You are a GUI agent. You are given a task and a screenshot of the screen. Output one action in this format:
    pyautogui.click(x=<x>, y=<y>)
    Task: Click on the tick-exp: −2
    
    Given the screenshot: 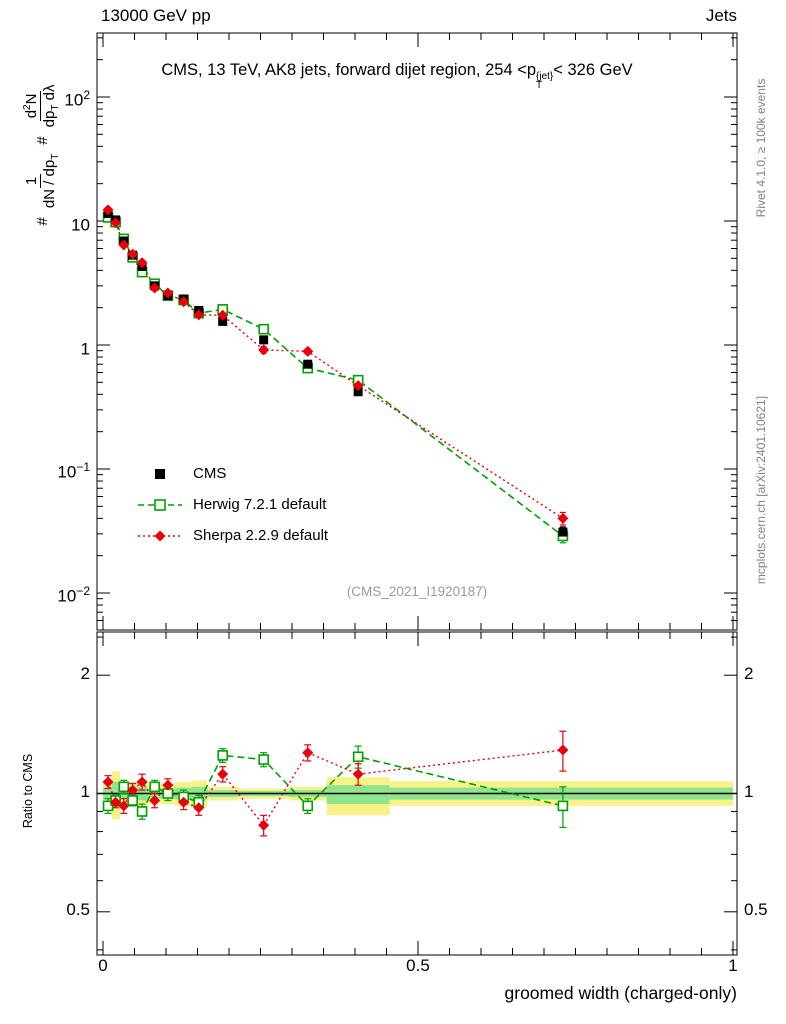 What is the action you would take?
    pyautogui.click(x=83, y=591)
    